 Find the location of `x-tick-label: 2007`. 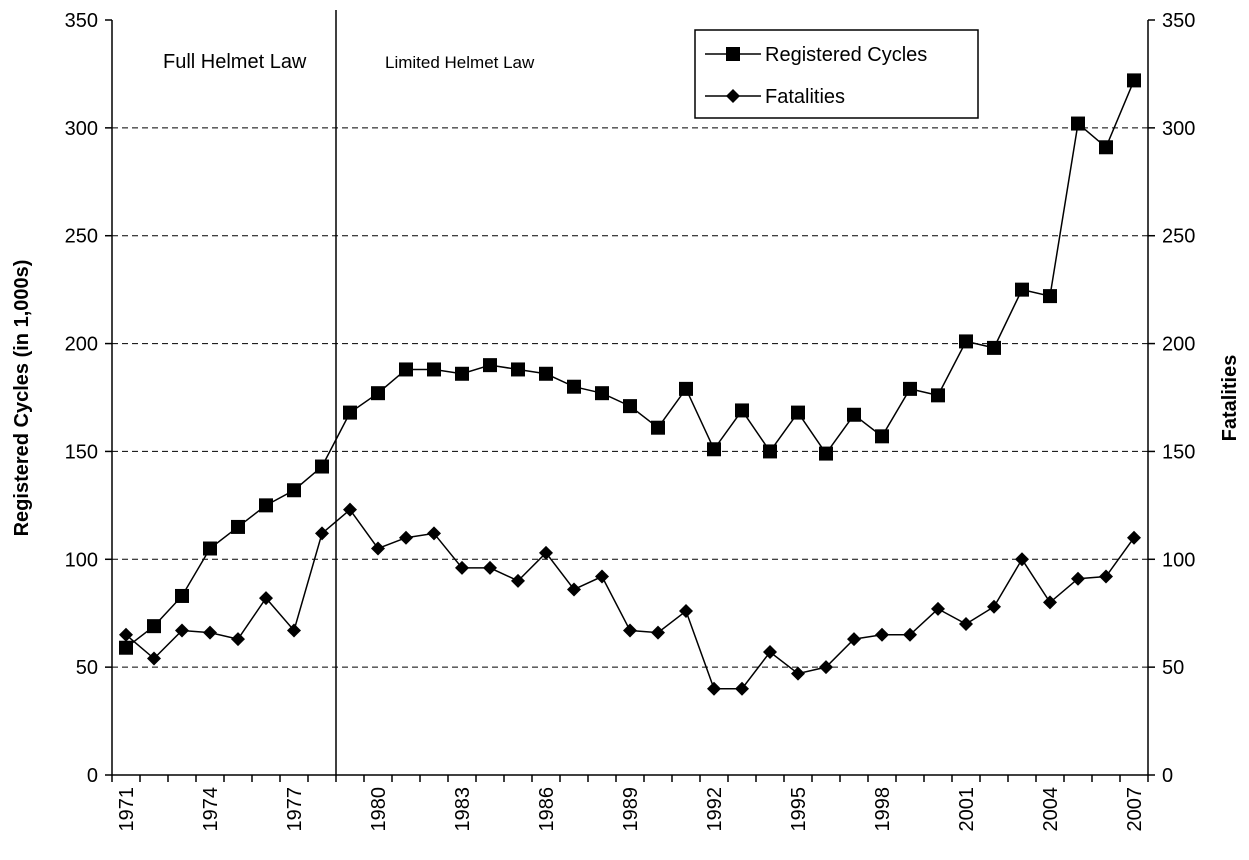

x-tick-label: 2007 is located at coordinates (1135, 809).